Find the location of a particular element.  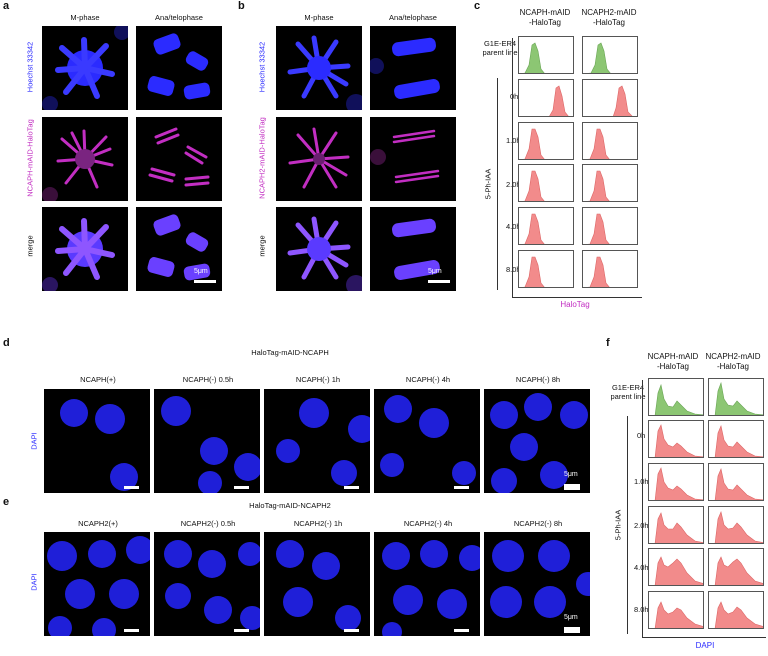

e-col-2: NCAPH2(-) 1h is located at coordinates (318, 523).